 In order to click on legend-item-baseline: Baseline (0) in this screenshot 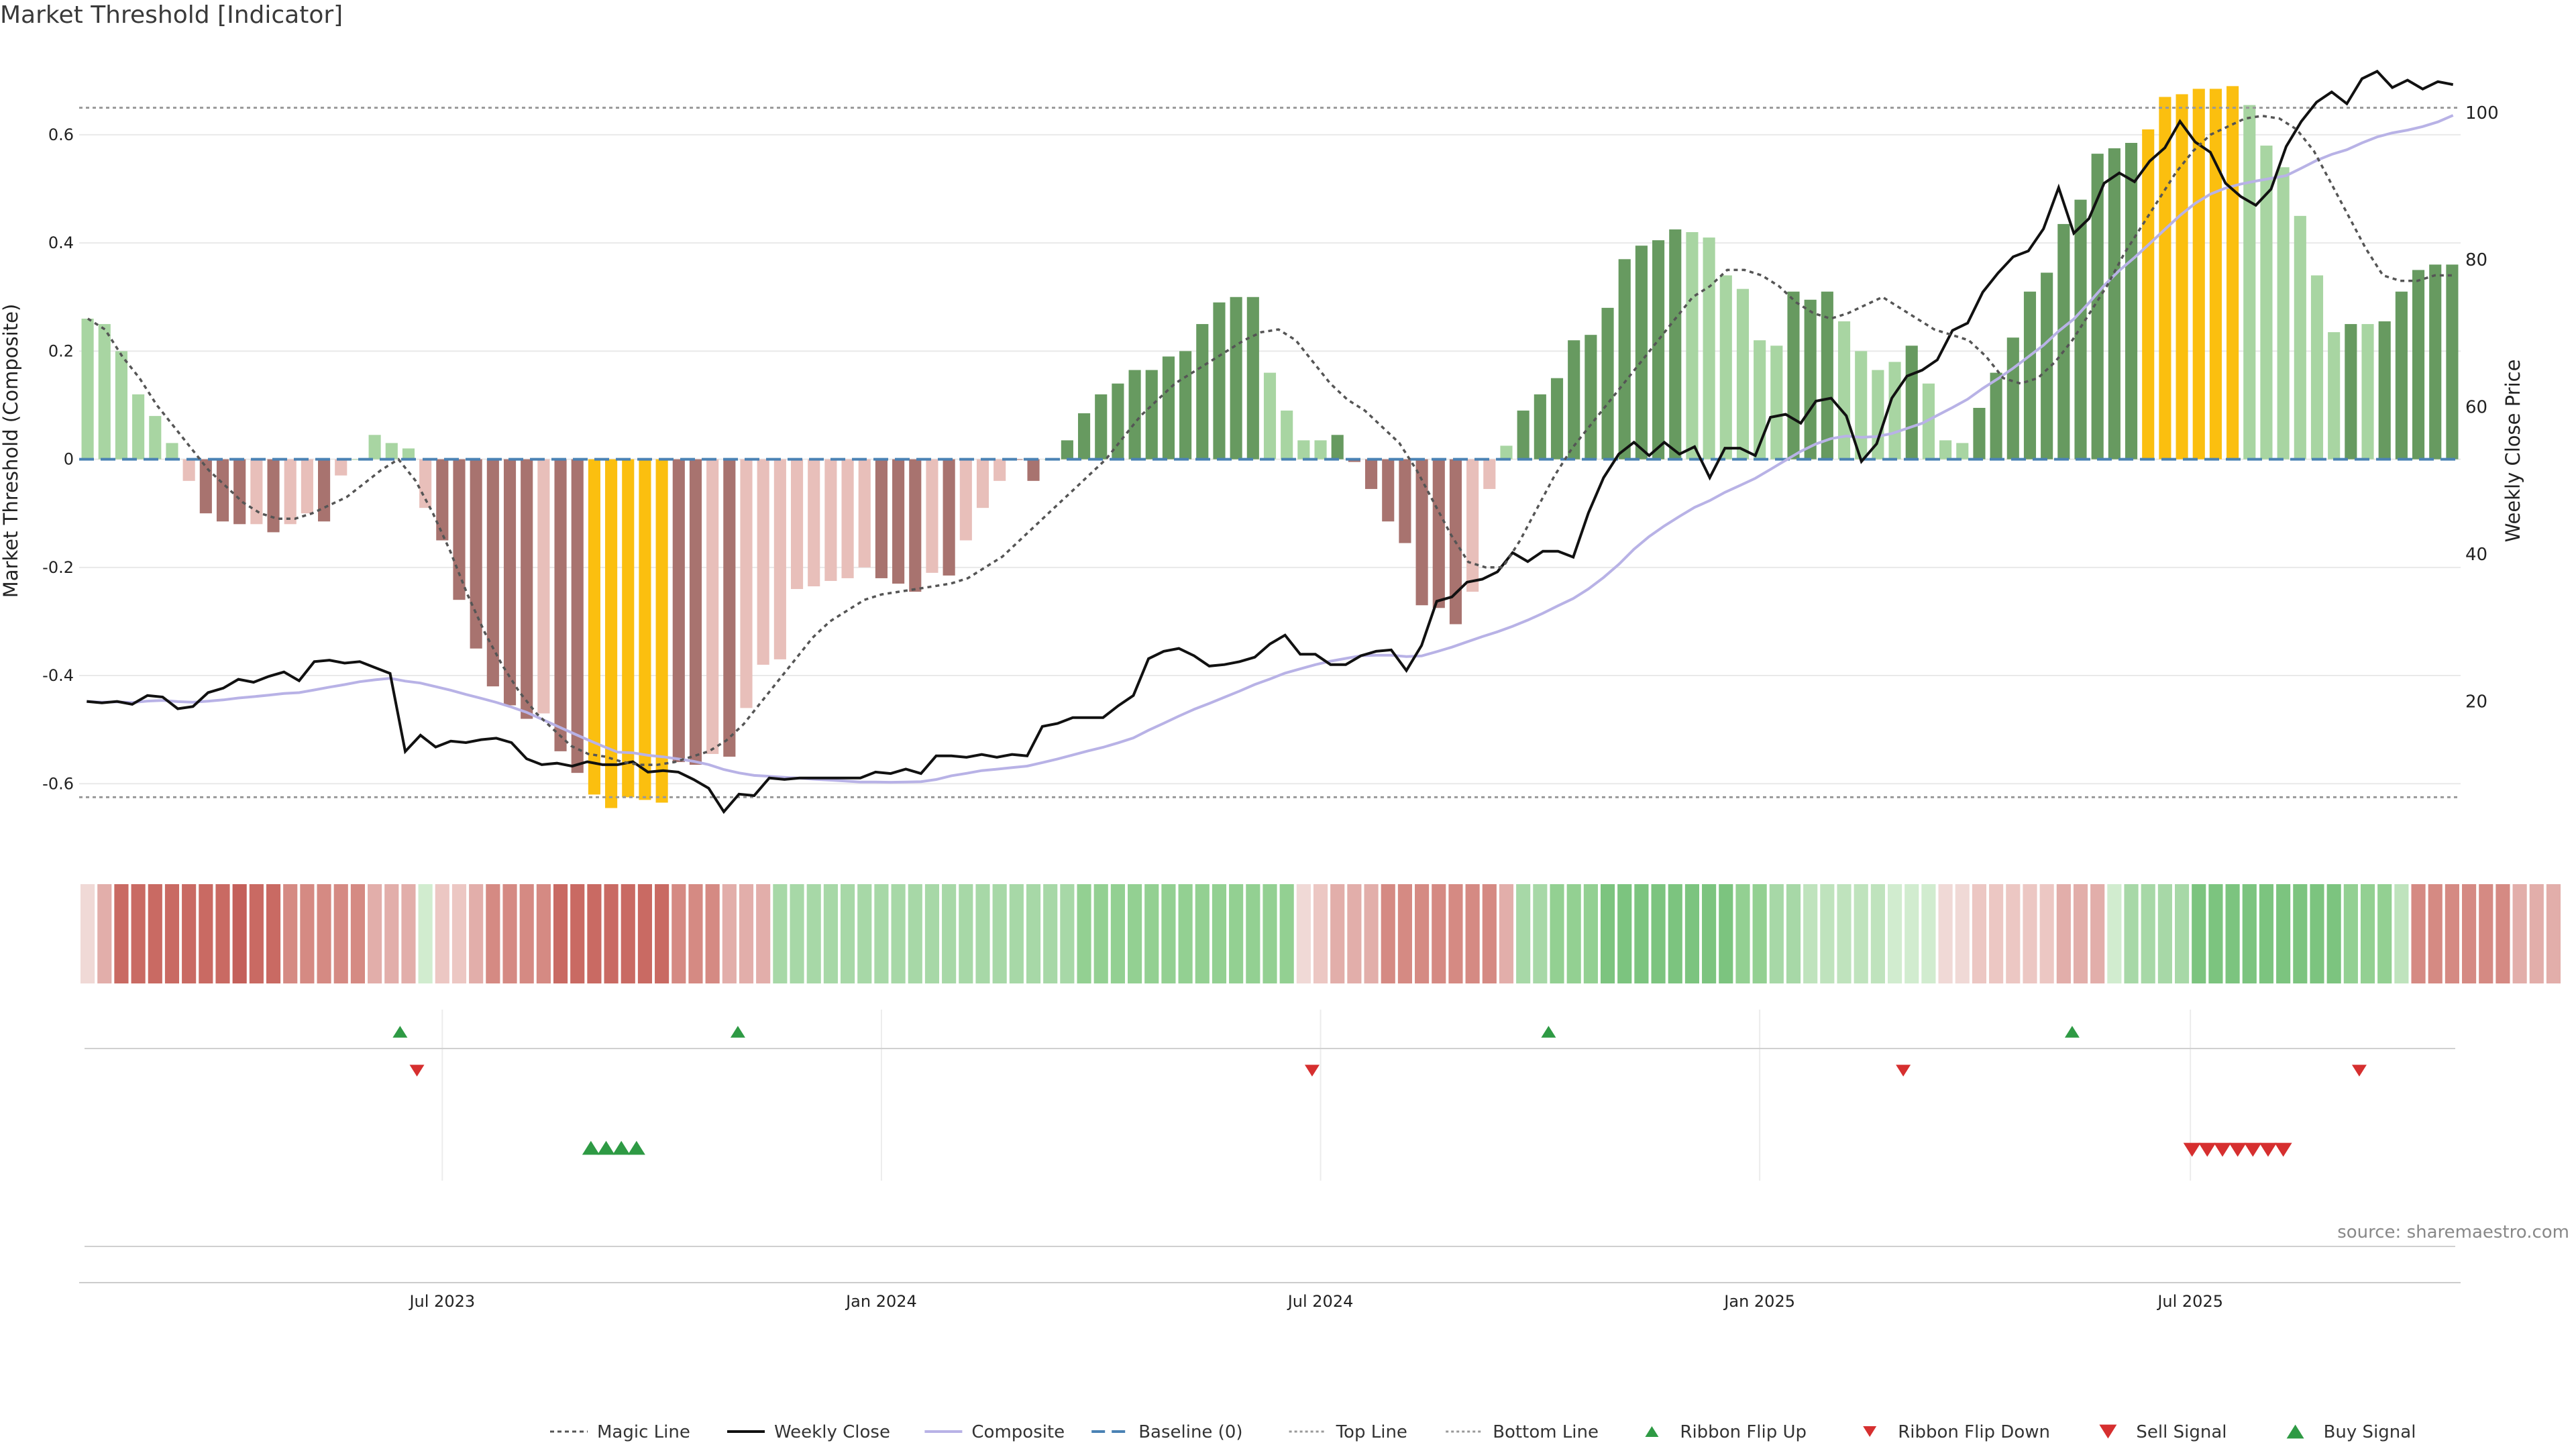, I will do `click(1167, 1432)`.